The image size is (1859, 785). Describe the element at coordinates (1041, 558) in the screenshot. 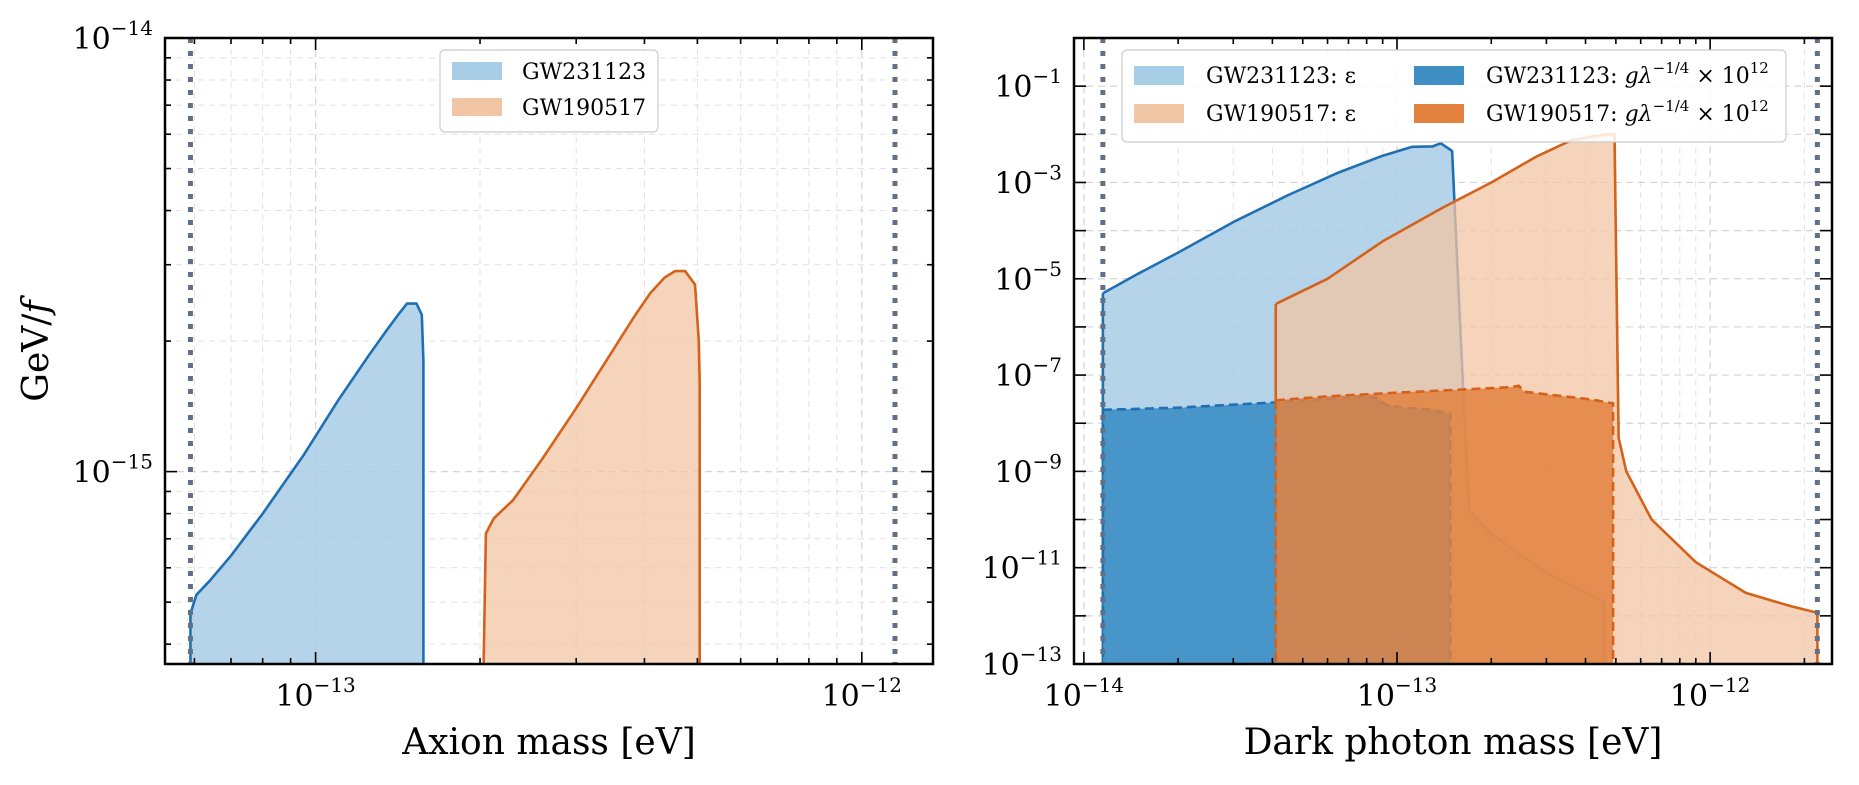

I see `y-tick-exponent: −11` at that location.